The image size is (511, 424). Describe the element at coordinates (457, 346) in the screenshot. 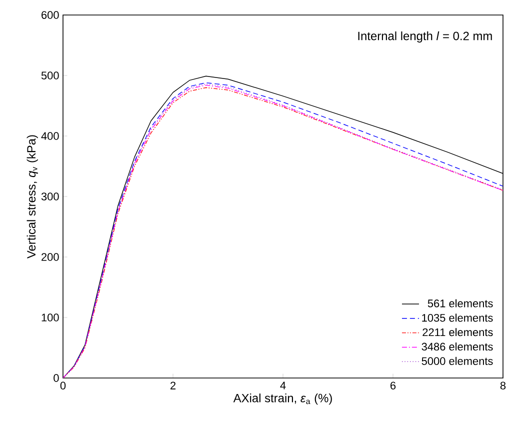

I see `legend-label: 3486 elements` at that location.